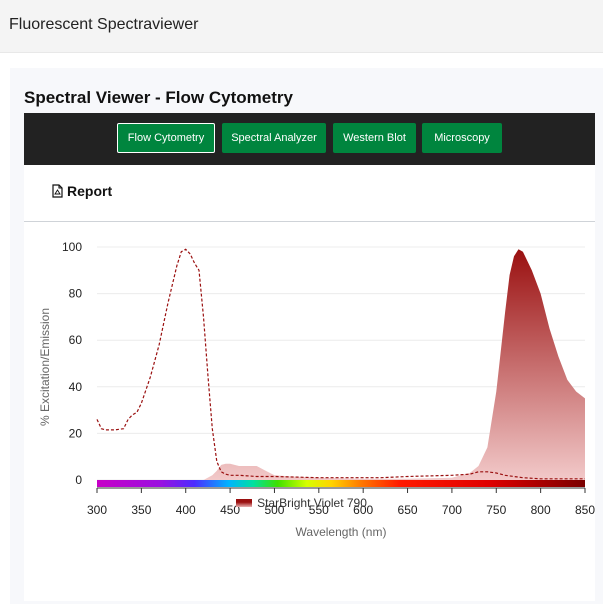  I want to click on y-tick-label: 80, so click(76, 294).